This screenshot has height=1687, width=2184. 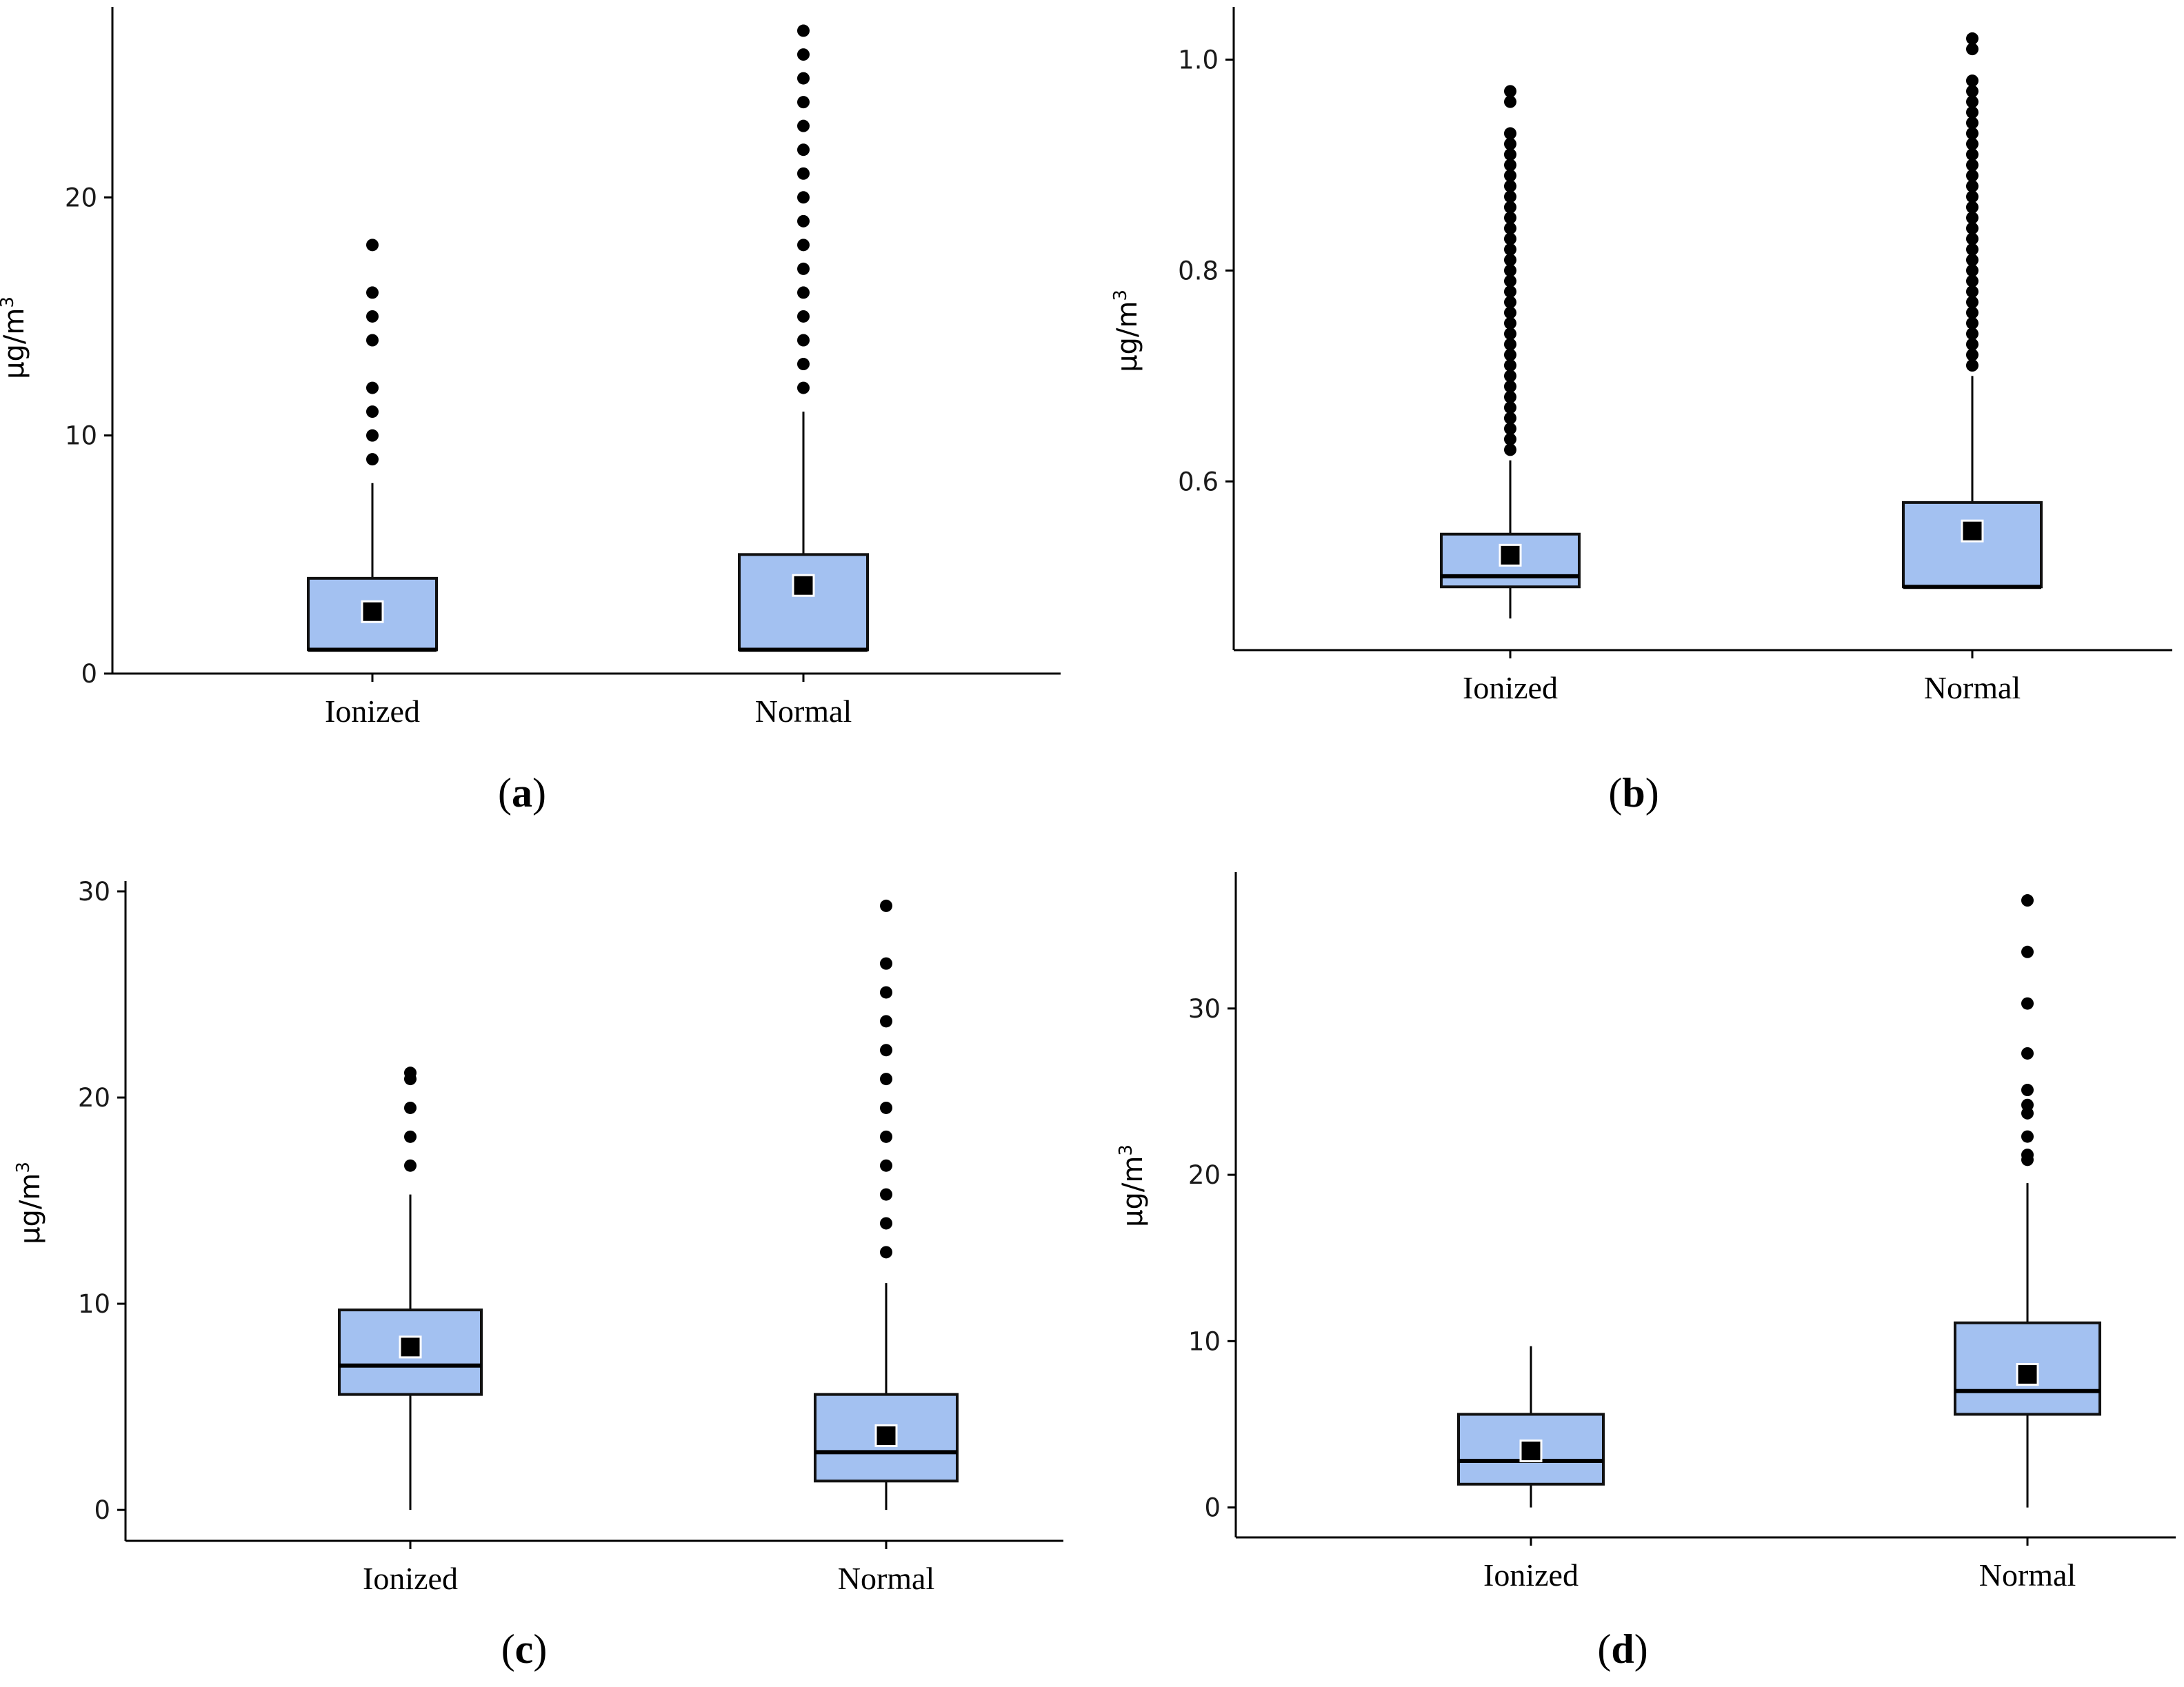 I want to click on iqr-box, so click(x=410, y=1352).